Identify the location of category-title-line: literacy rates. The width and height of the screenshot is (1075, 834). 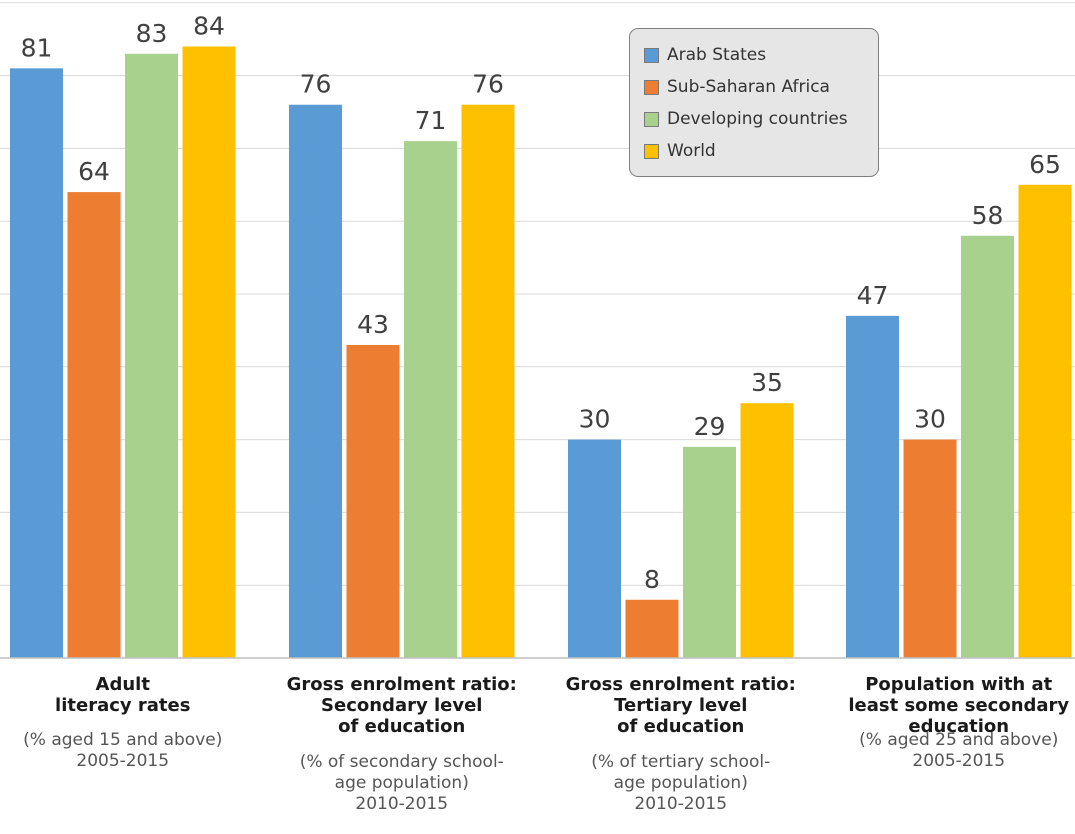
(123, 705).